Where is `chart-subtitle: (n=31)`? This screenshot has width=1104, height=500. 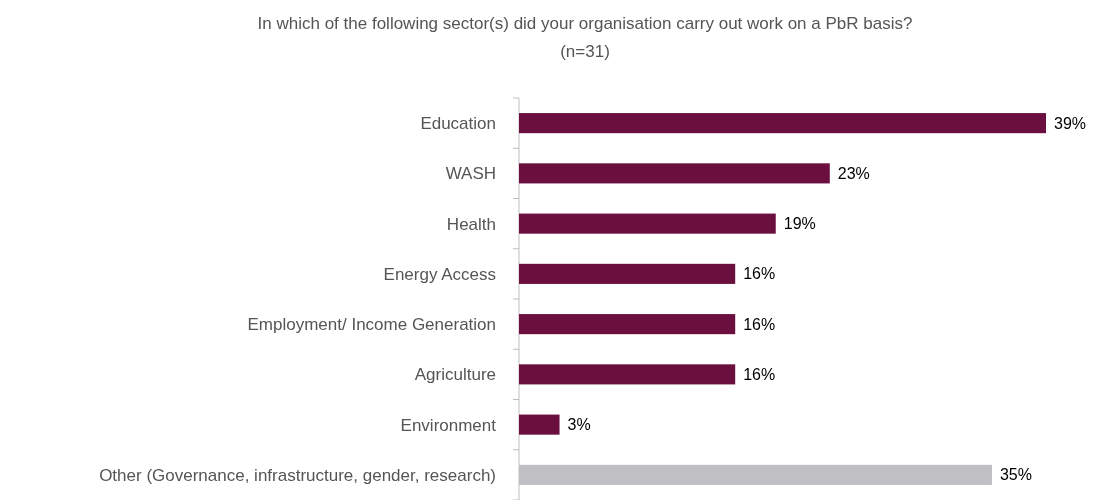 chart-subtitle: (n=31) is located at coordinates (585, 51).